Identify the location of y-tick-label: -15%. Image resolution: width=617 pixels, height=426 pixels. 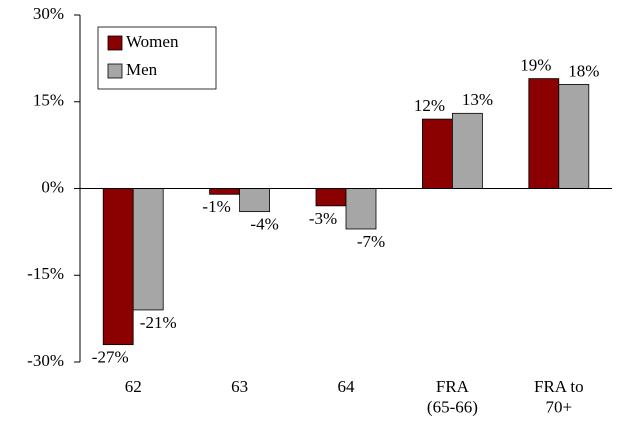
(45, 273).